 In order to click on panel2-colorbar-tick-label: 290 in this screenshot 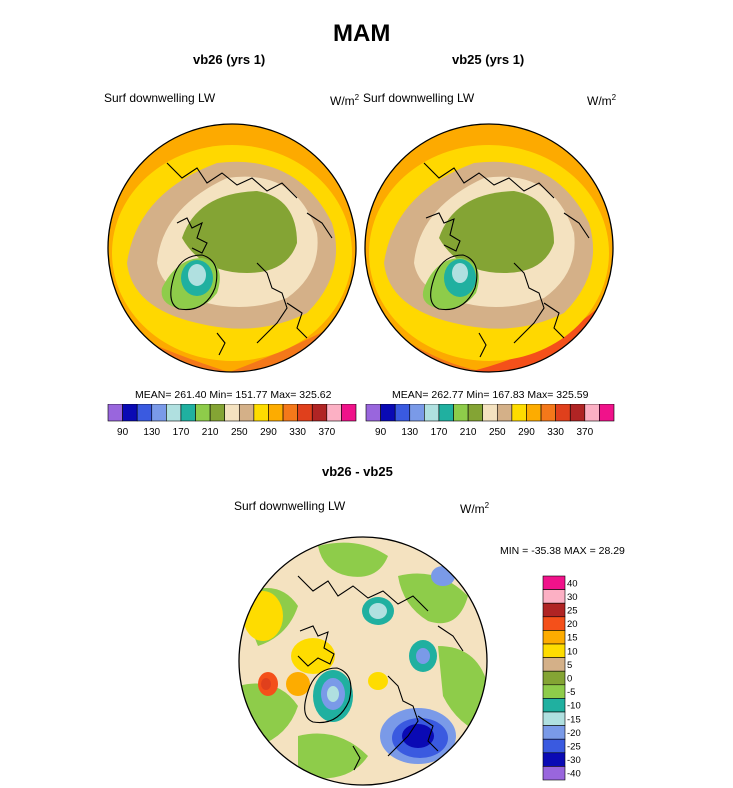, I will do `click(526, 432)`.